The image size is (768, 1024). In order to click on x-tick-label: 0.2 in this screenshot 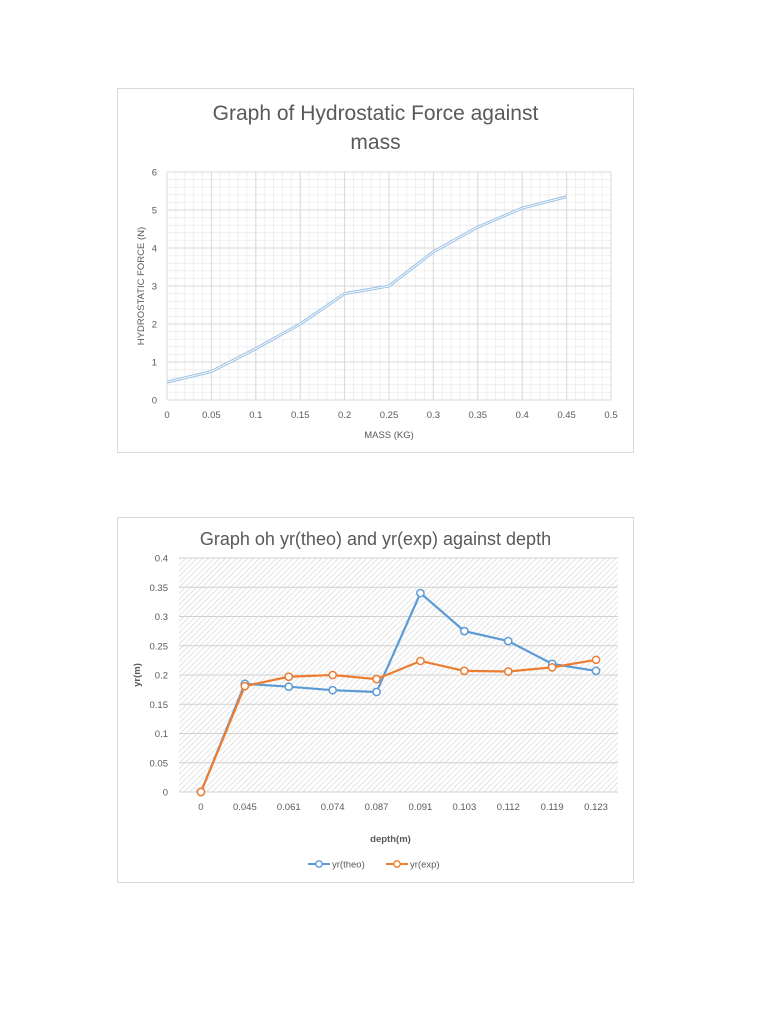, I will do `click(344, 415)`.